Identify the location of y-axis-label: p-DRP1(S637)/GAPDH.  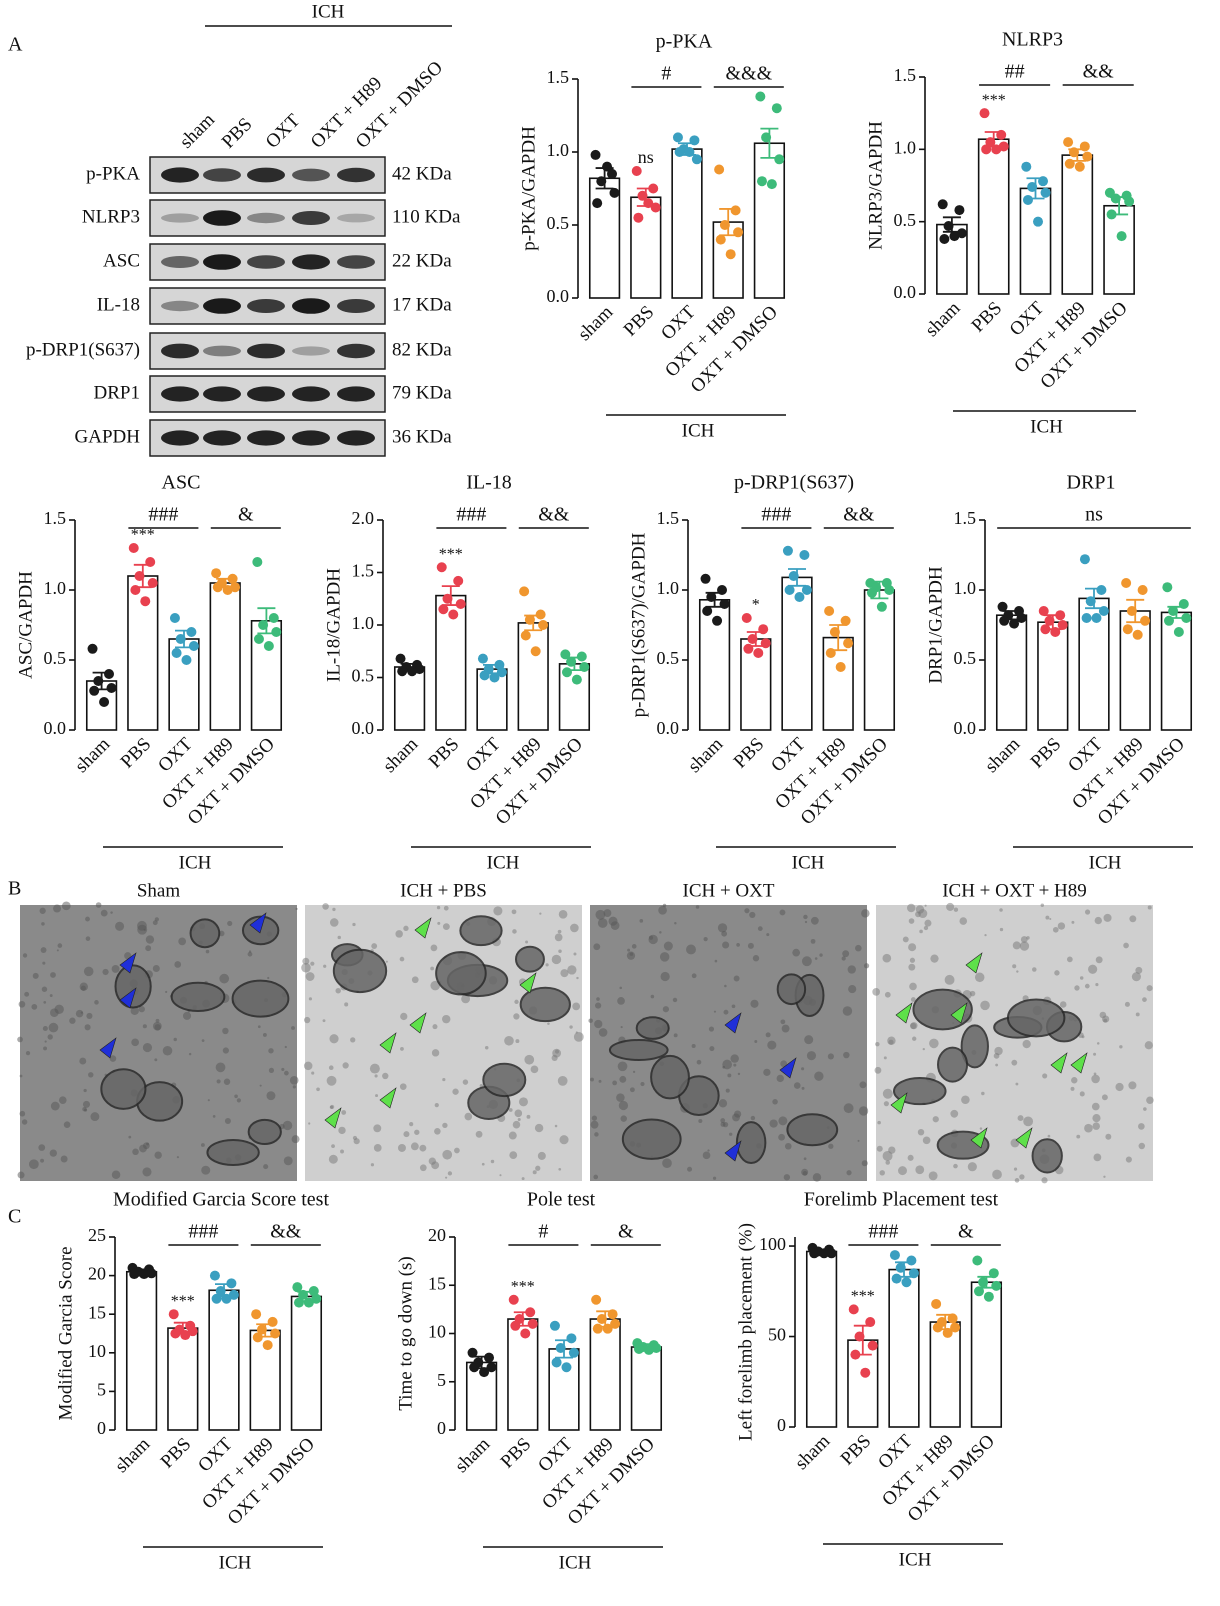
(638, 624).